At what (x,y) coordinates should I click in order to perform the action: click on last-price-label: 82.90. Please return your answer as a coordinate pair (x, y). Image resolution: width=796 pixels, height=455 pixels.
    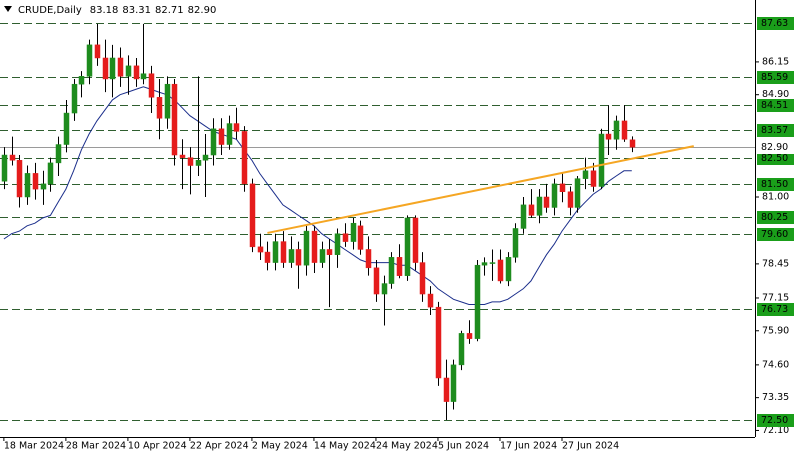
    Looking at the image, I should click on (774, 147).